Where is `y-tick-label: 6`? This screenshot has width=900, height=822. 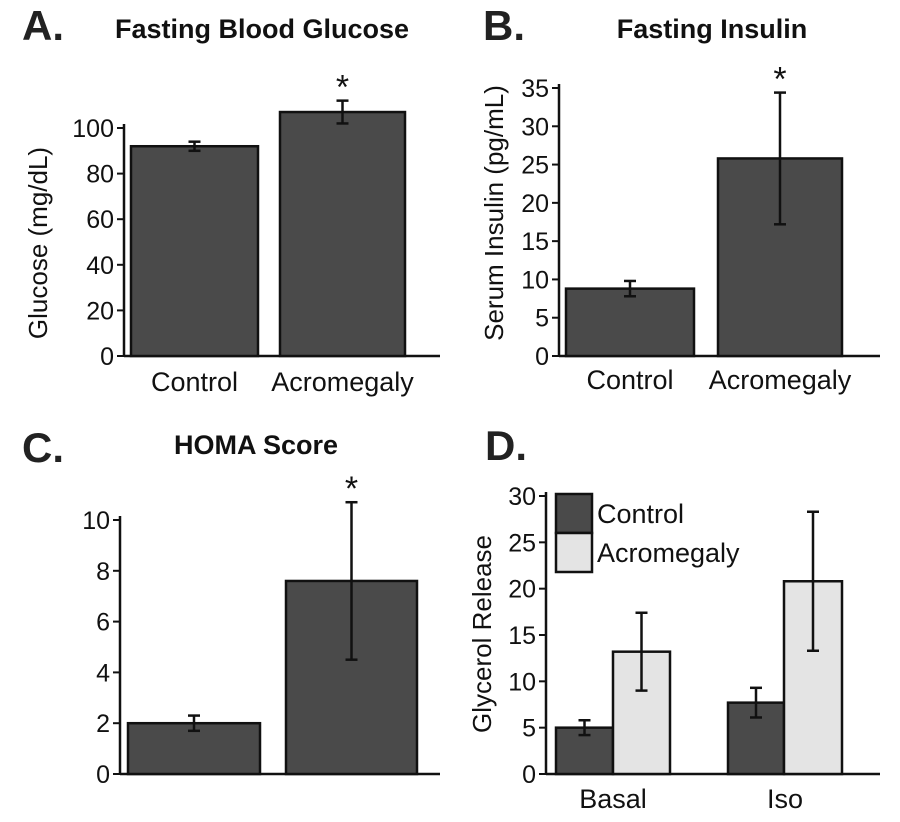
y-tick-label: 6 is located at coordinates (103, 623).